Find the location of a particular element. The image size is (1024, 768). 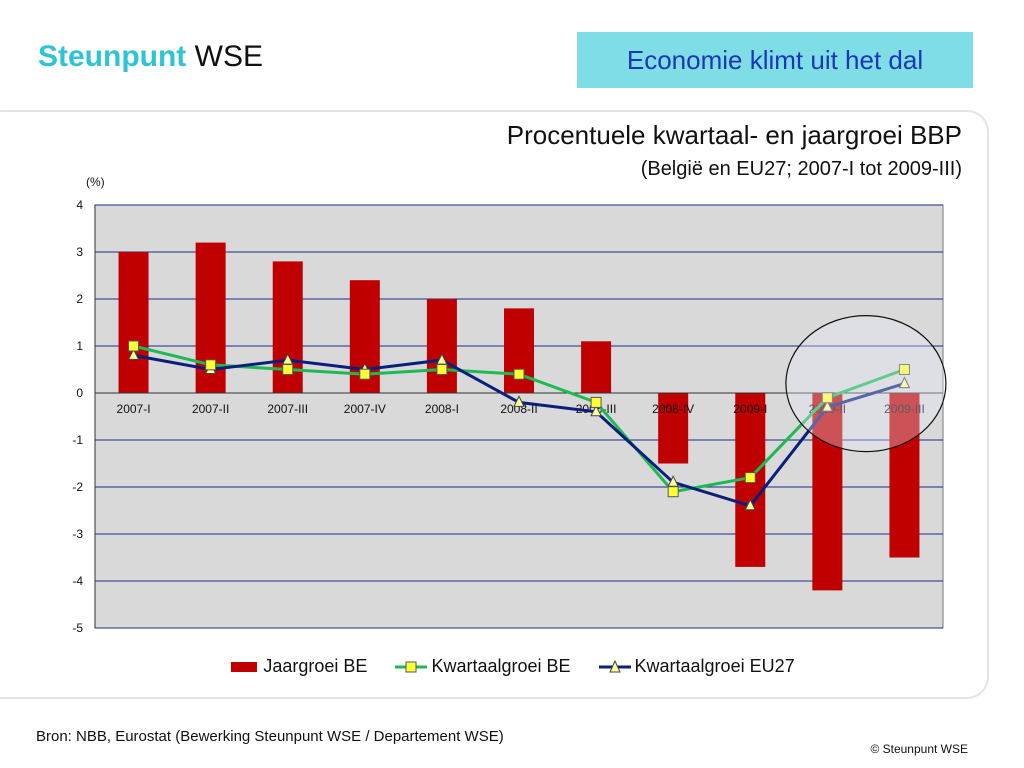

chart-title: Procentuele kwartaal- en jaargroei BBP is located at coordinates (734, 135).